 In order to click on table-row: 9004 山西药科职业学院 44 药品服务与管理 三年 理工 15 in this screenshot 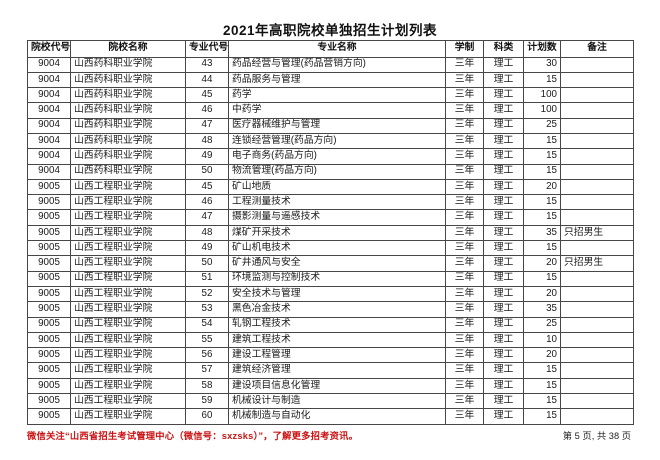, I will do `click(330, 80)`.